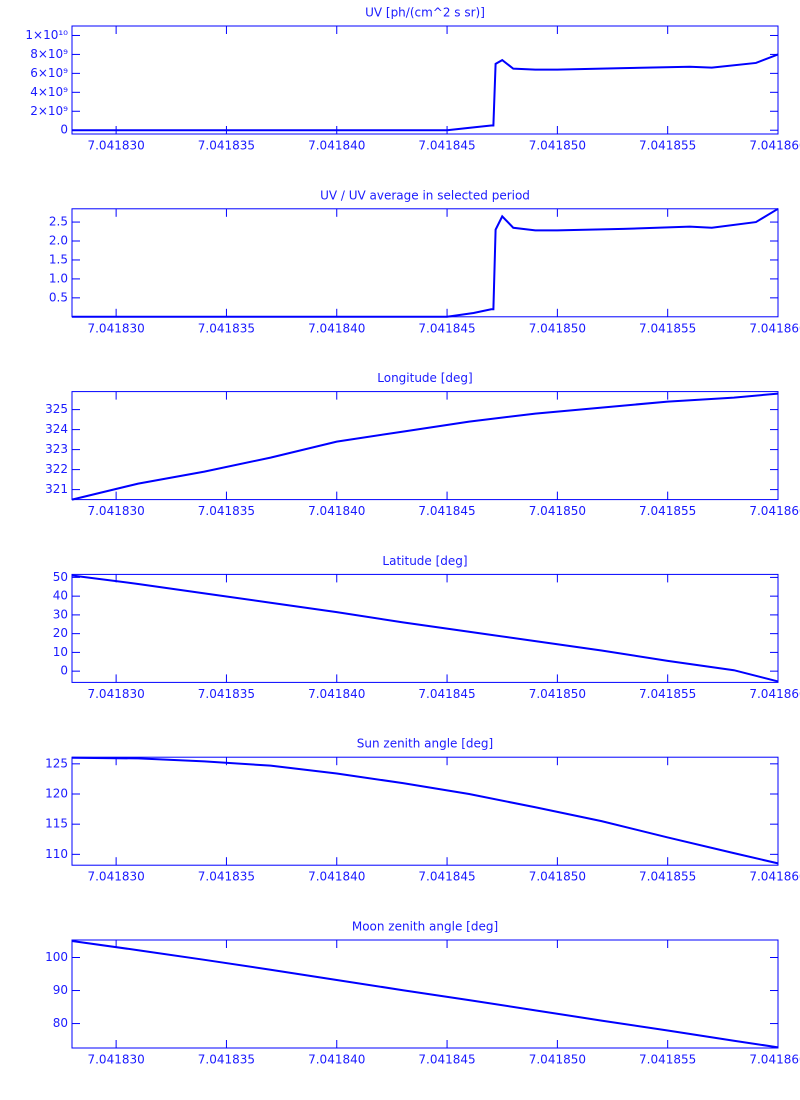  Describe the element at coordinates (49, 111) in the screenshot. I see `y-tick-label: 2×10⁹` at that location.